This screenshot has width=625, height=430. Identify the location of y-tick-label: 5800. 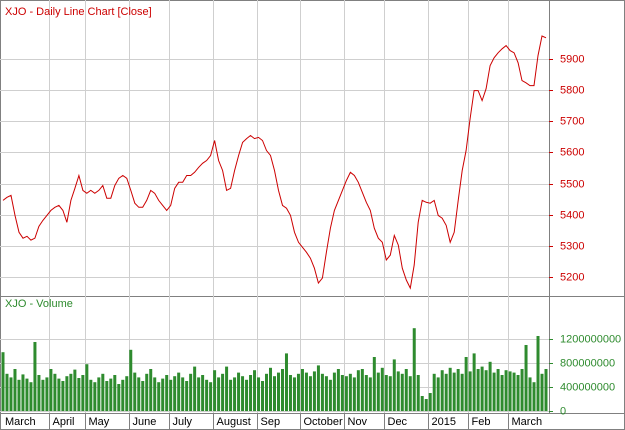
(572, 90).